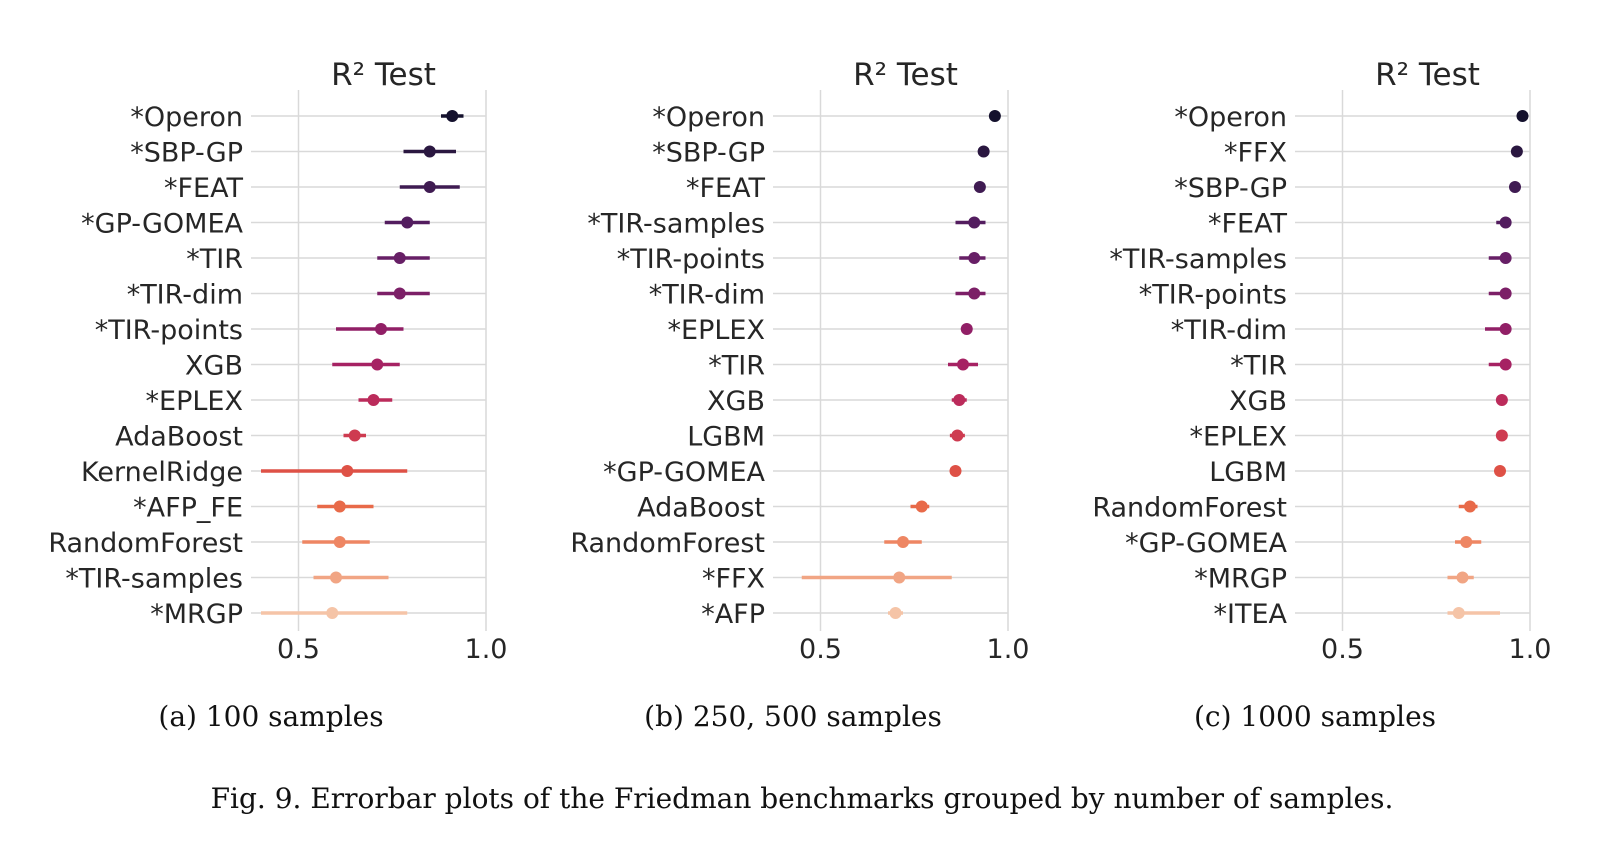 The width and height of the screenshot is (1604, 863). I want to click on category-label: *ITEA, so click(1251, 614).